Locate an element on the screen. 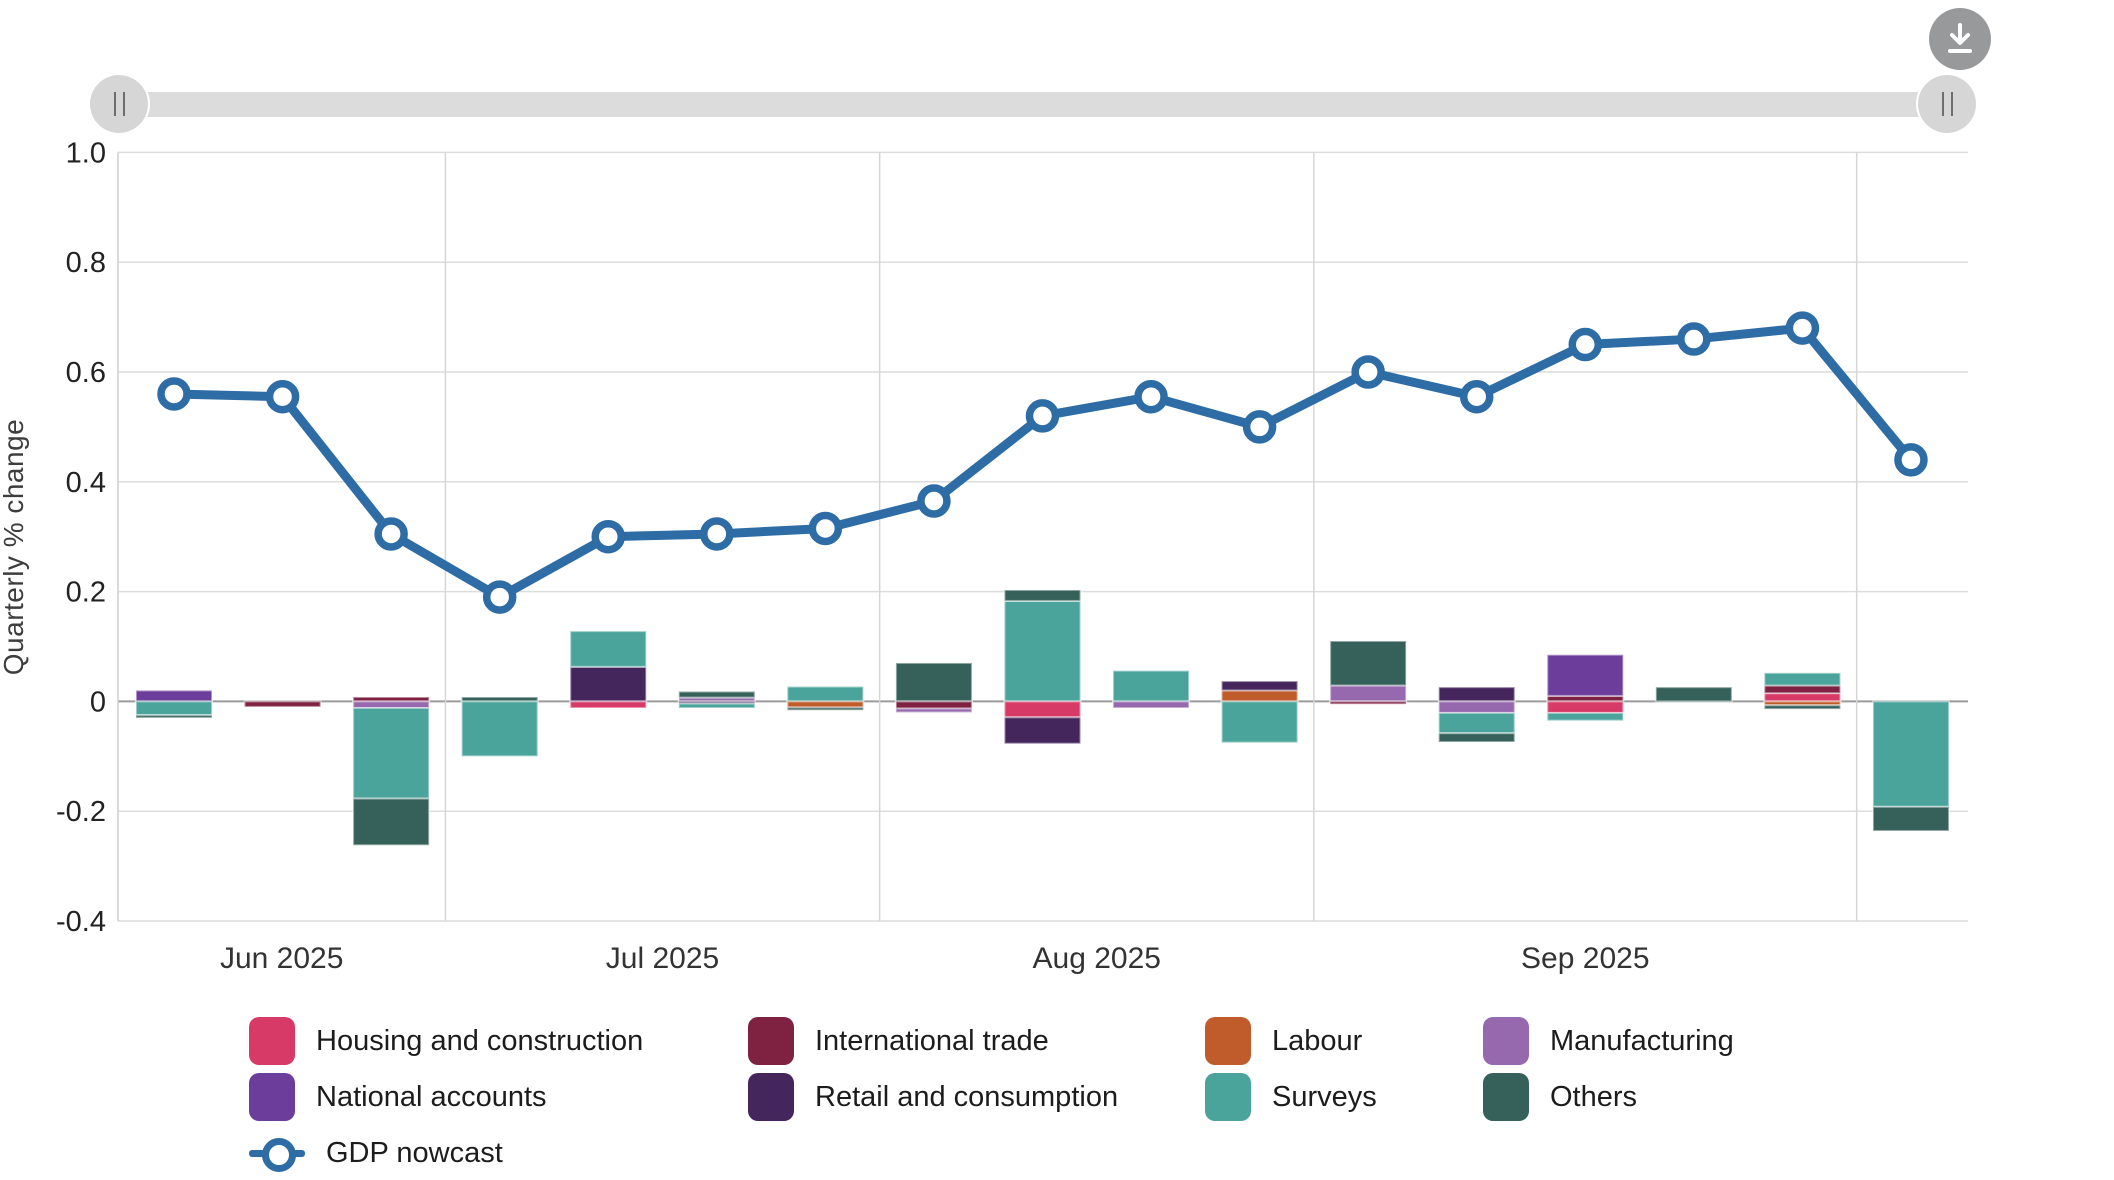 The width and height of the screenshot is (2114, 1180). legend-item-manufacturing: Manufacturing is located at coordinates (1608, 1041).